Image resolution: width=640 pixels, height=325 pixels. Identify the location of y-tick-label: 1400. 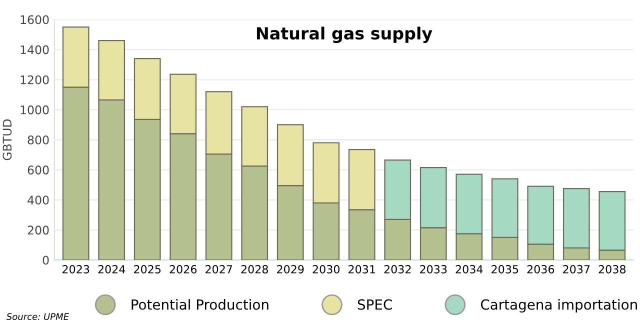
(34, 49).